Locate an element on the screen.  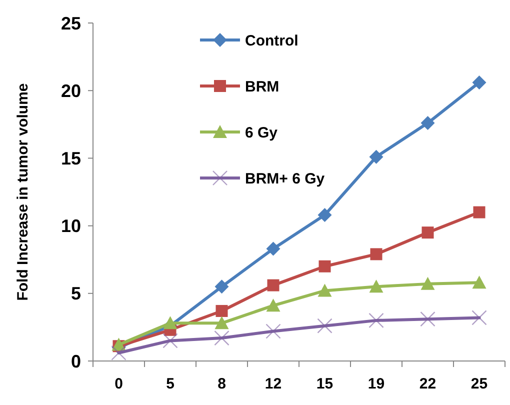
x-tick-label: 5 is located at coordinates (170, 383).